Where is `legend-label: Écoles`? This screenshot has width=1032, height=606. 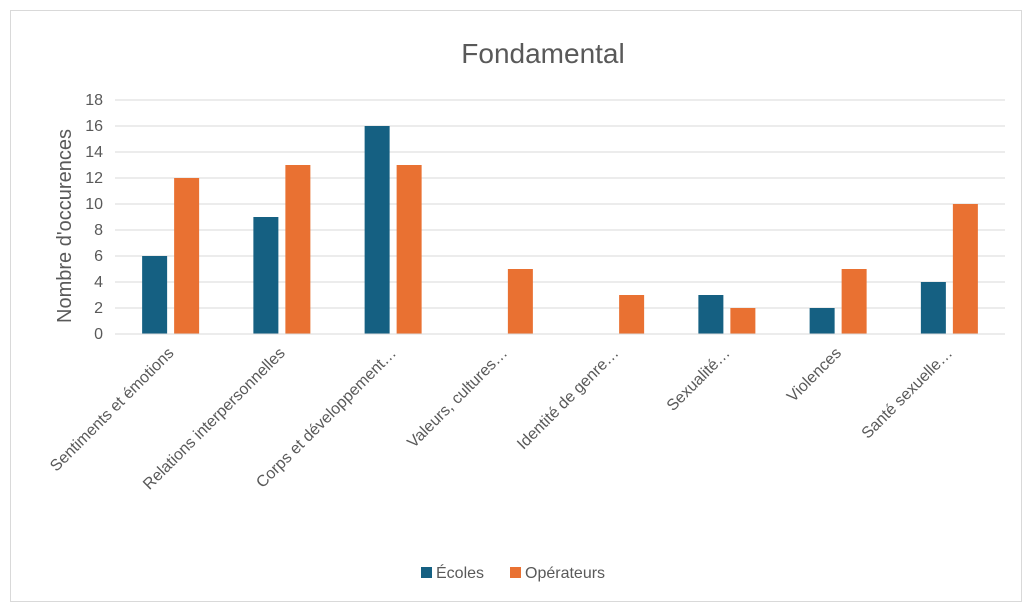
legend-label: Écoles is located at coordinates (460, 572).